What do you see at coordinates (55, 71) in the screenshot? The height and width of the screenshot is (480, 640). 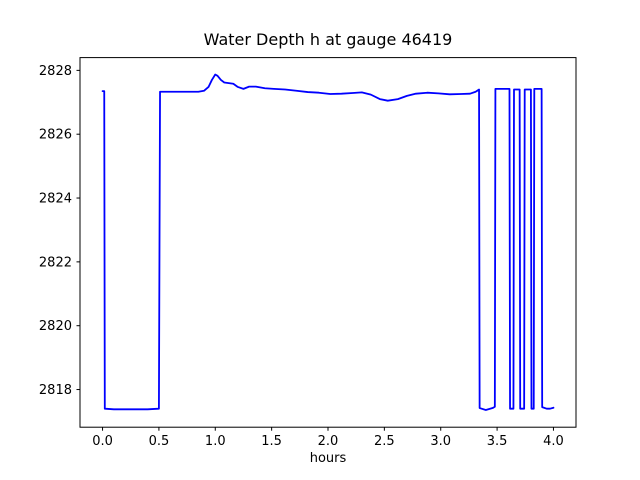 I see `y-tick-label: 2828` at bounding box center [55, 71].